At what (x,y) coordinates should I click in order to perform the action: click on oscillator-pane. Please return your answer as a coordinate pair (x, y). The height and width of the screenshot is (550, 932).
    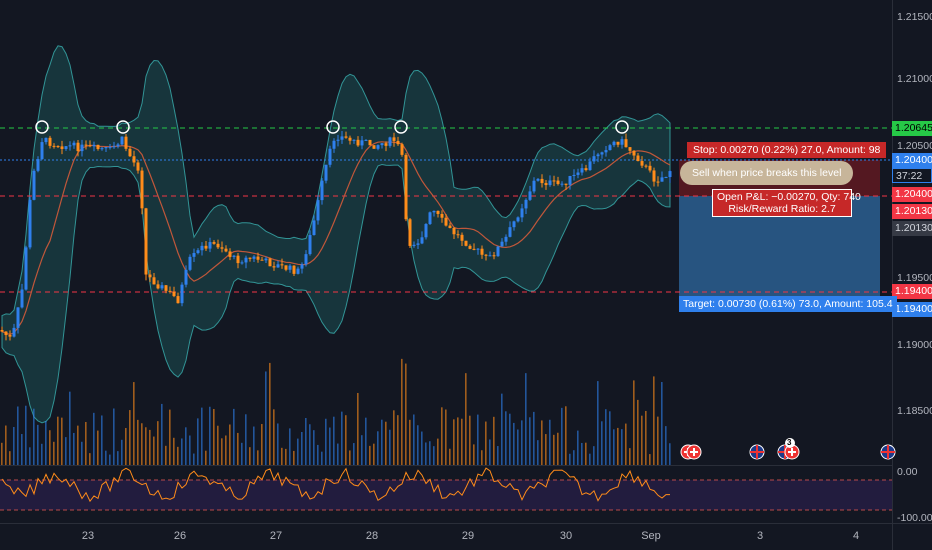
    Looking at the image, I should click on (446, 489).